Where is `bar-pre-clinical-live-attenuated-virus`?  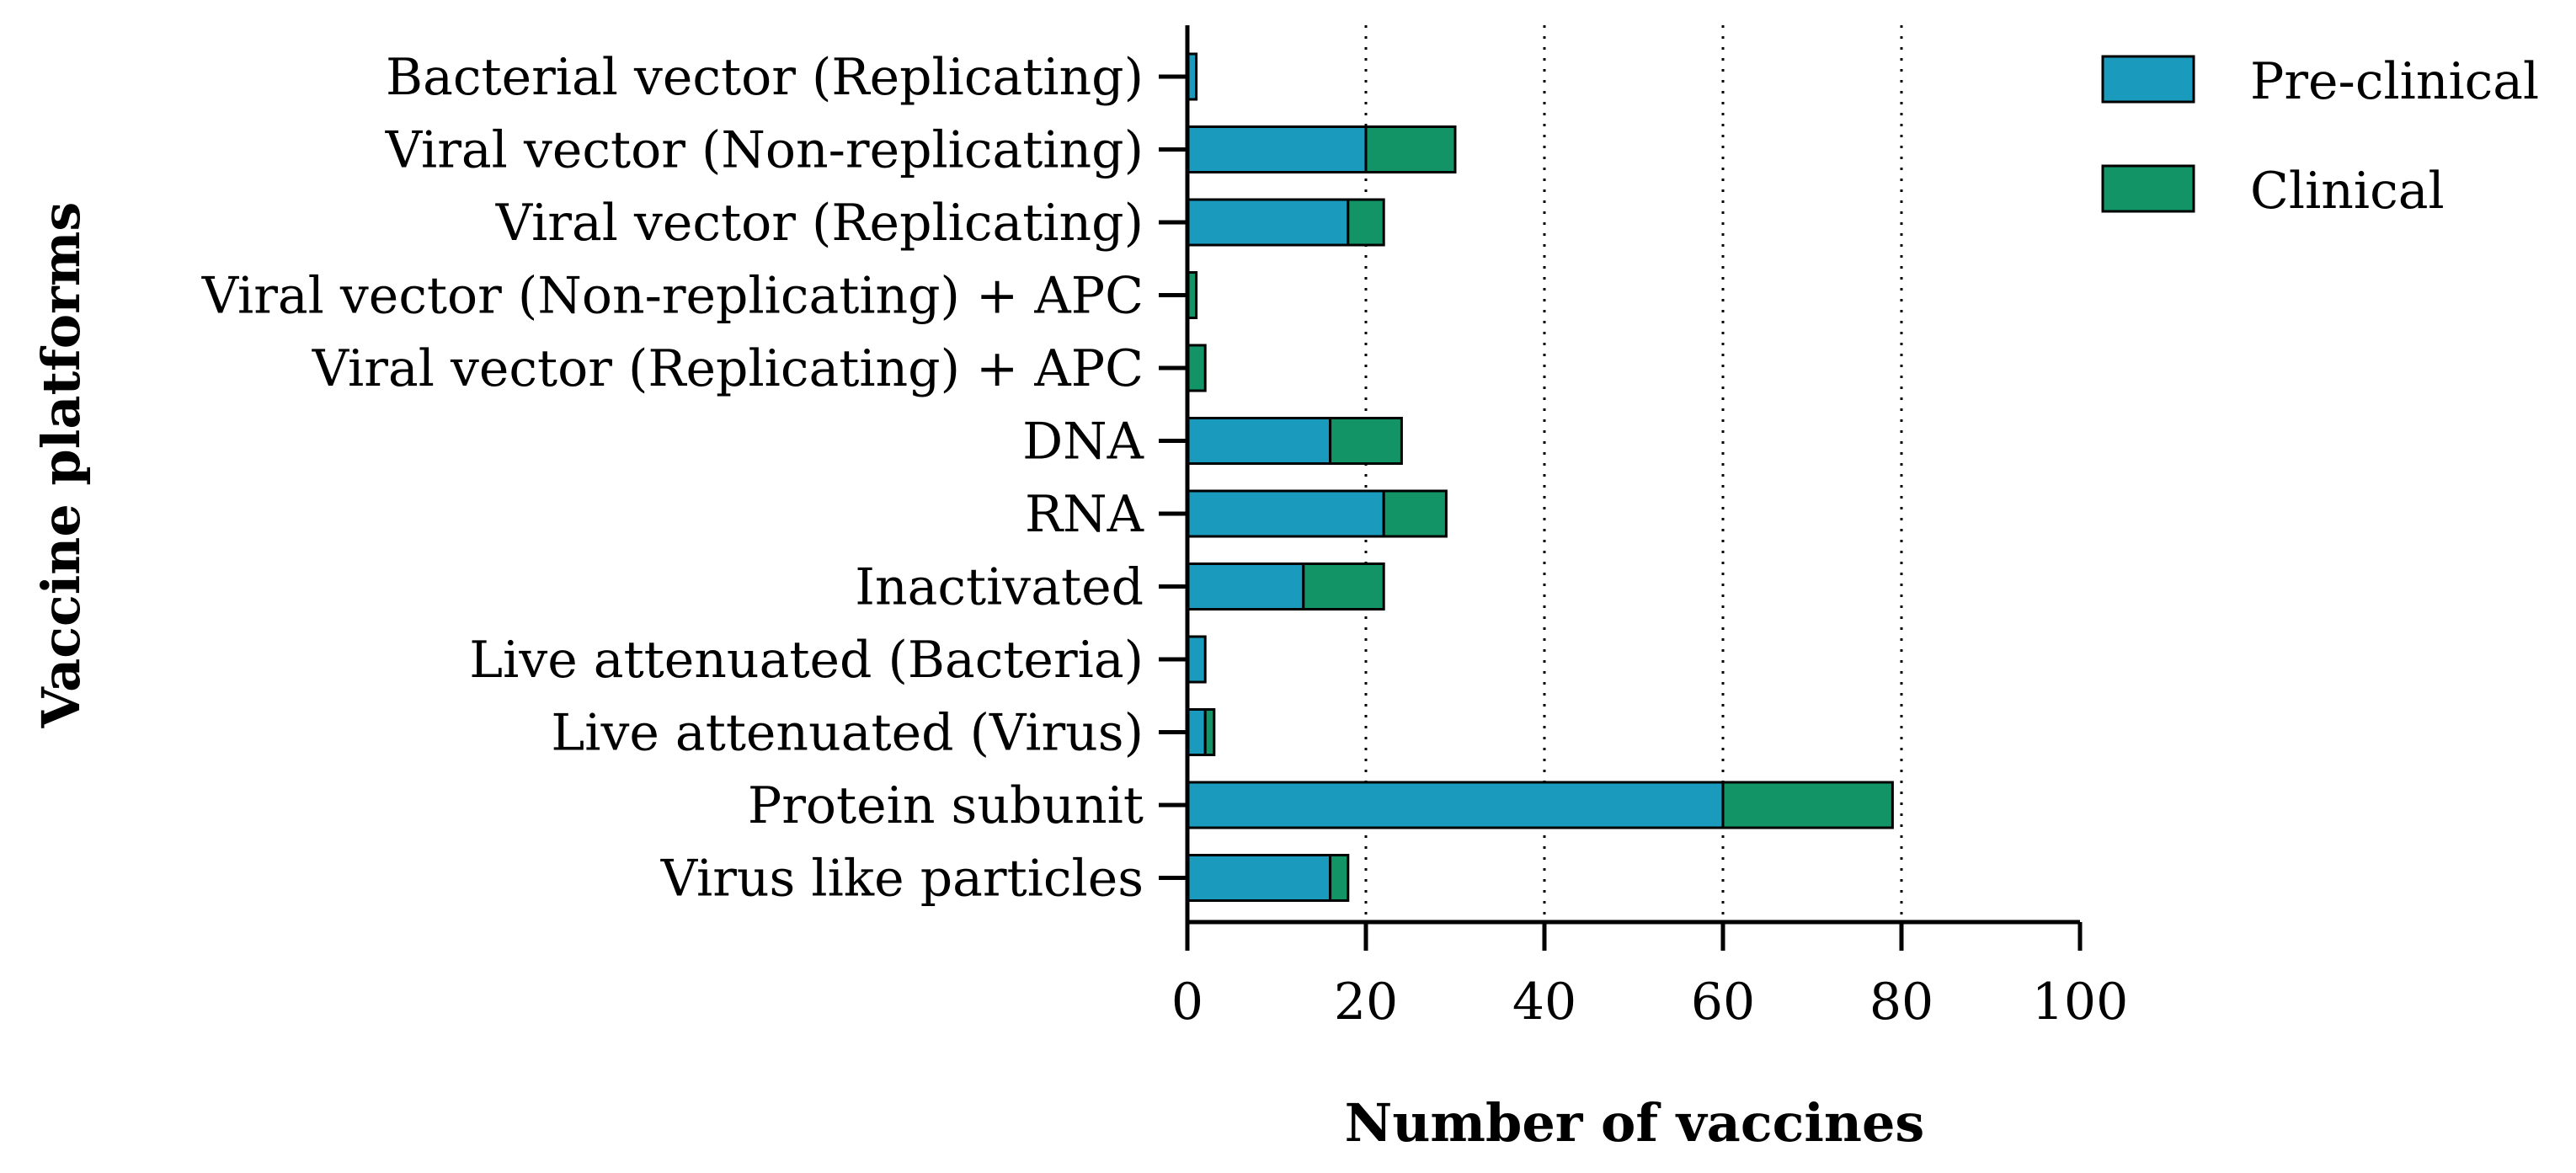
bar-pre-clinical-live-attenuated-virus is located at coordinates (1196, 732).